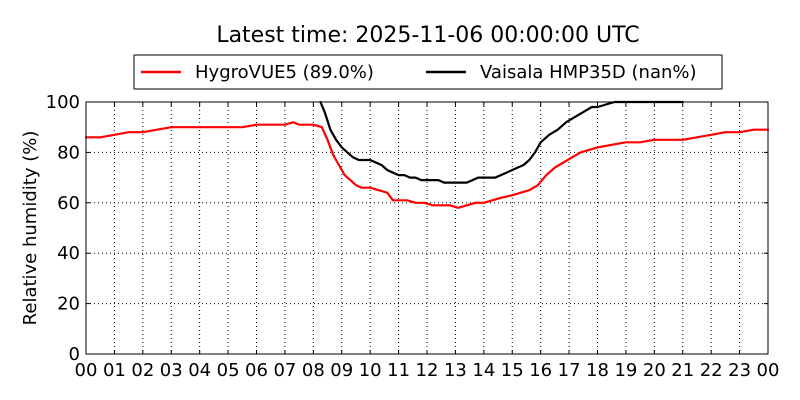 This screenshot has height=400, width=800. Describe the element at coordinates (540, 370) in the screenshot. I see `x-tick-label: 16` at that location.